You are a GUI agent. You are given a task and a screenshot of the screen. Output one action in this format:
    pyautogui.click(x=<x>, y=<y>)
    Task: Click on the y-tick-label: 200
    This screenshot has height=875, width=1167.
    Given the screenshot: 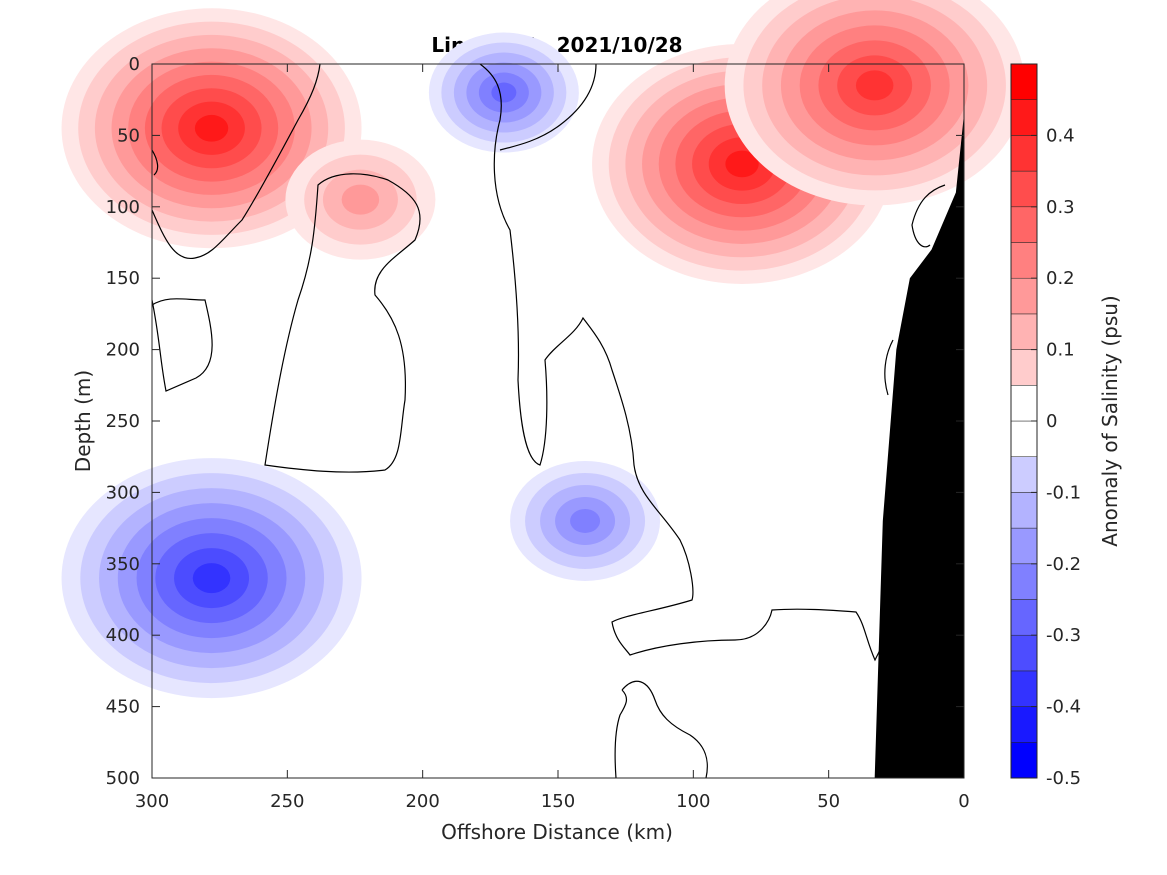 What is the action you would take?
    pyautogui.click(x=123, y=350)
    